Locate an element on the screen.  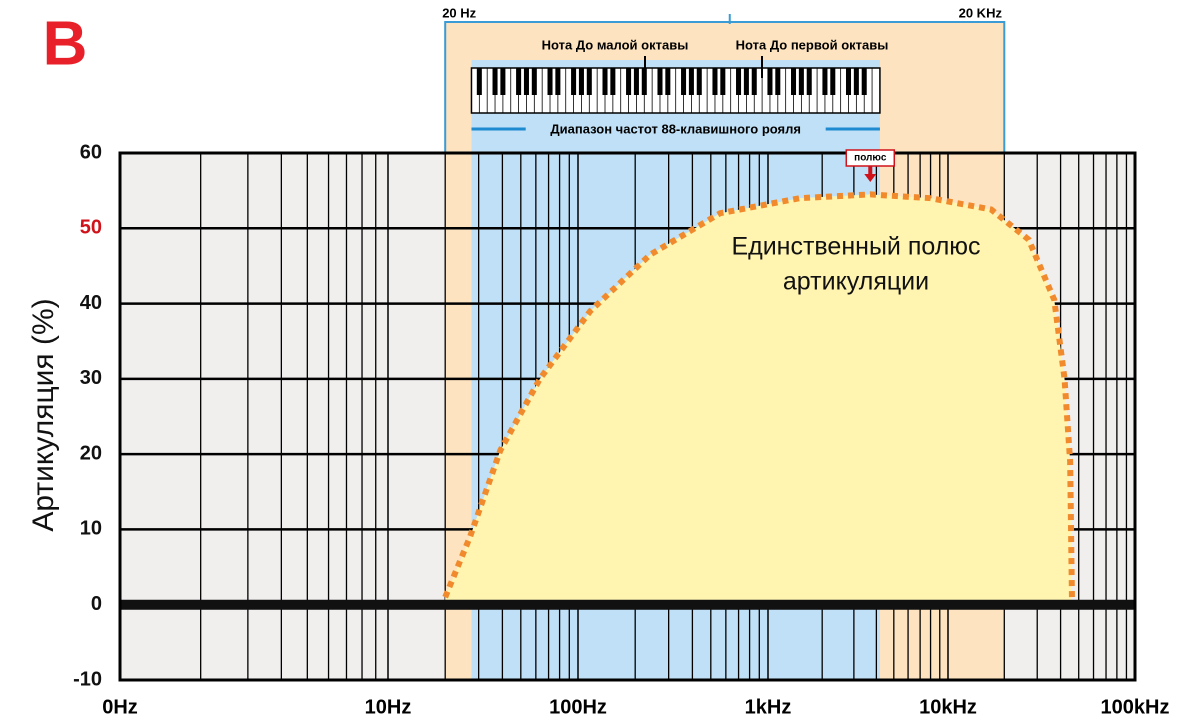
caption-bg is located at coordinates (675, 129).